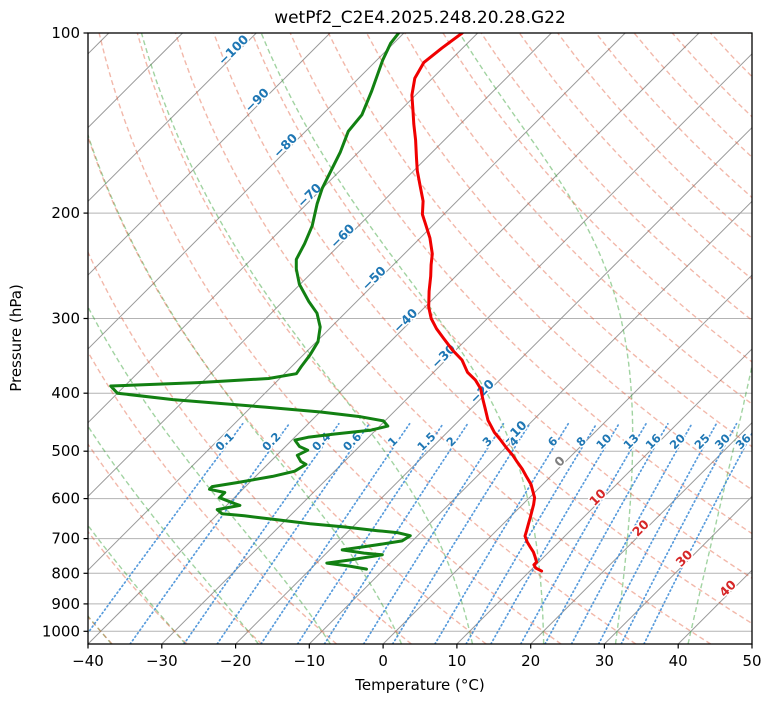 The width and height of the screenshot is (775, 712). What do you see at coordinates (722, 441) in the screenshot?
I see `mixing-ratio-label: 30` at bounding box center [722, 441].